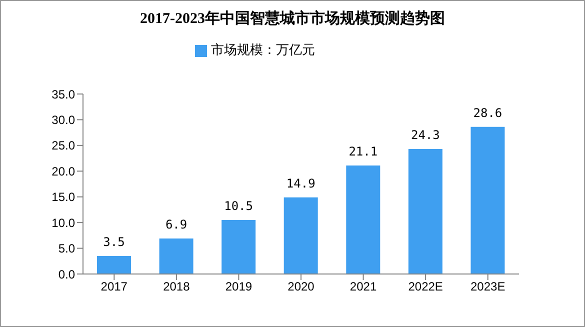 This screenshot has width=585, height=327. What do you see at coordinates (114, 287) in the screenshot?
I see `x-tick-label: 2017` at bounding box center [114, 287].